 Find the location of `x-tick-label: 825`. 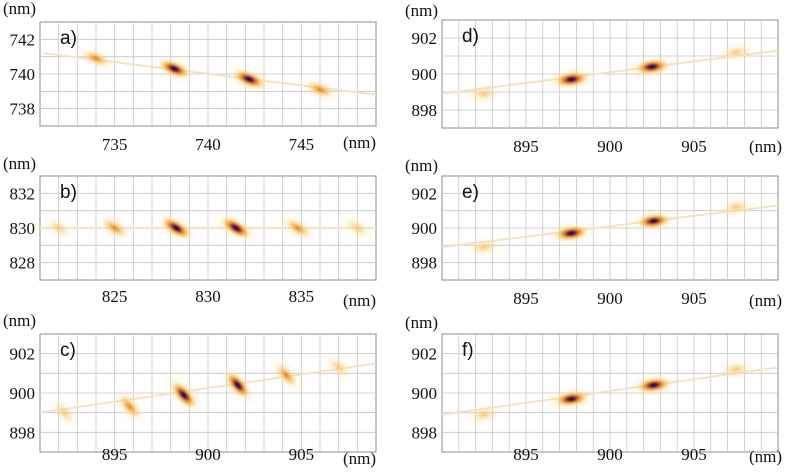

x-tick-label: 825 is located at coordinates (115, 296).